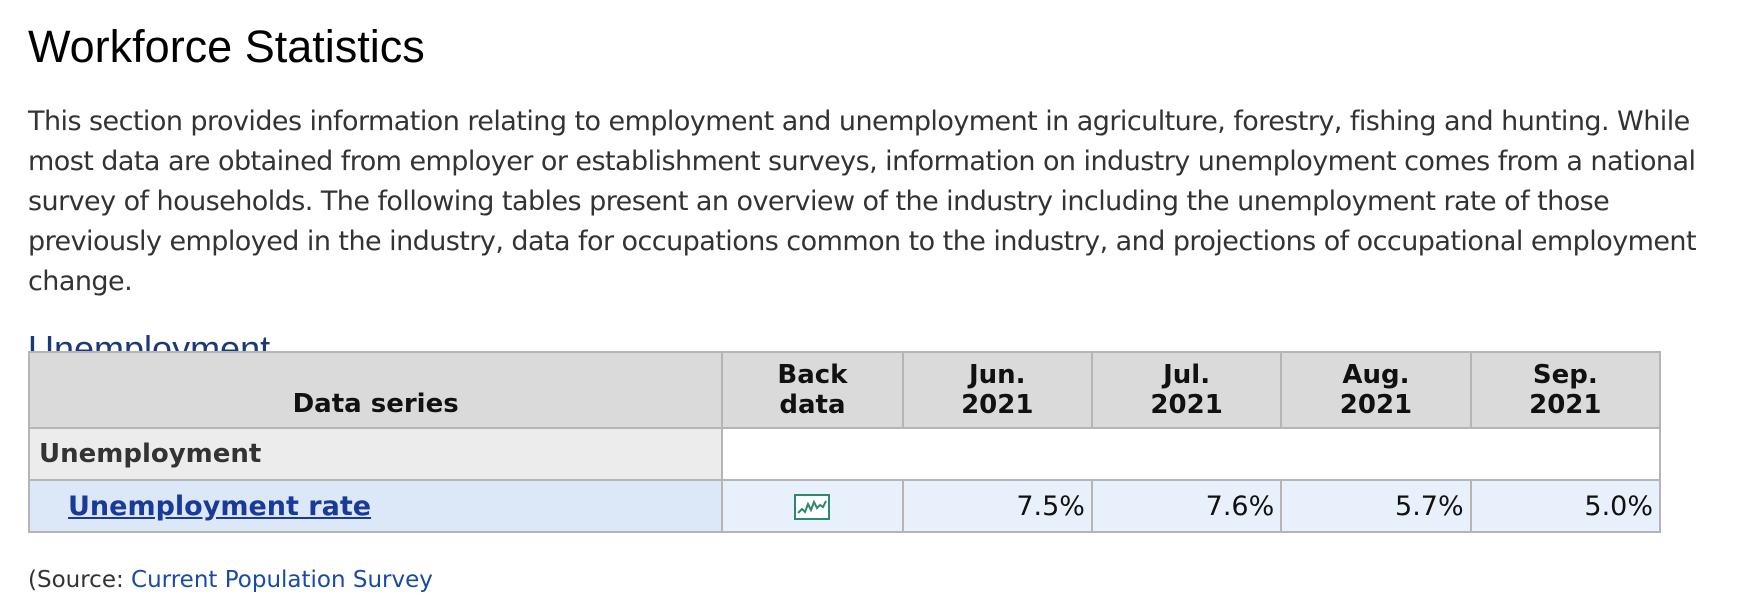 This screenshot has width=1744, height=593. Describe the element at coordinates (1376, 405) in the screenshot. I see `header-month-3-line2: 2021` at that location.